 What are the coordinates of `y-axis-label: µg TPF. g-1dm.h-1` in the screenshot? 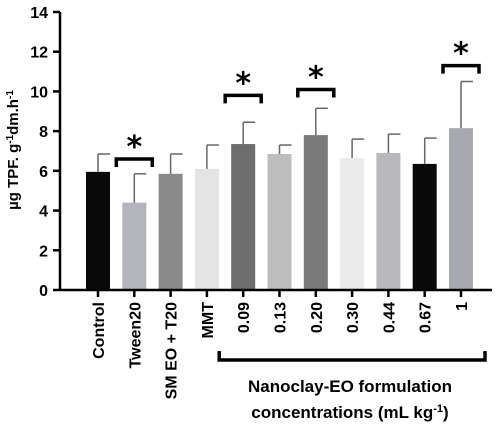 It's located at (14, 150).